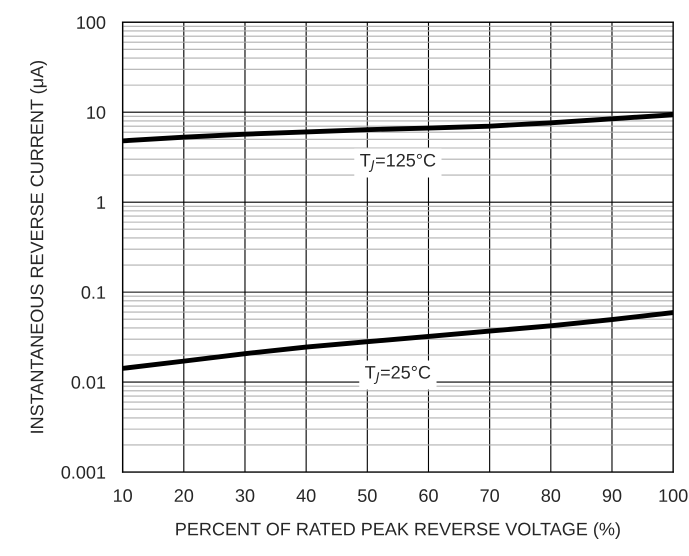 This screenshot has width=689, height=556. What do you see at coordinates (94, 292) in the screenshot?
I see `y-tick-label: 0.1` at bounding box center [94, 292].